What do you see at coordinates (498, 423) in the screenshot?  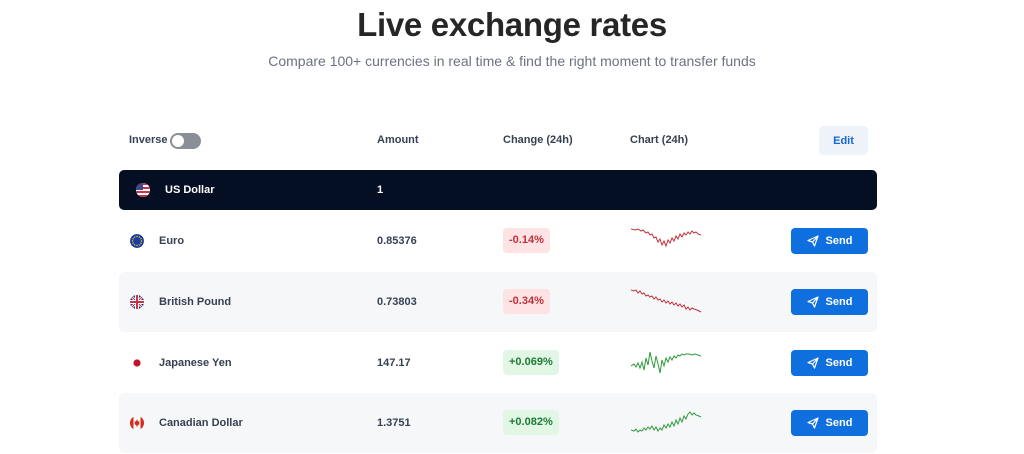 I see `currency-row-canadian-dollar: Canadian Dollar 1.3751 +0.082% Send` at bounding box center [498, 423].